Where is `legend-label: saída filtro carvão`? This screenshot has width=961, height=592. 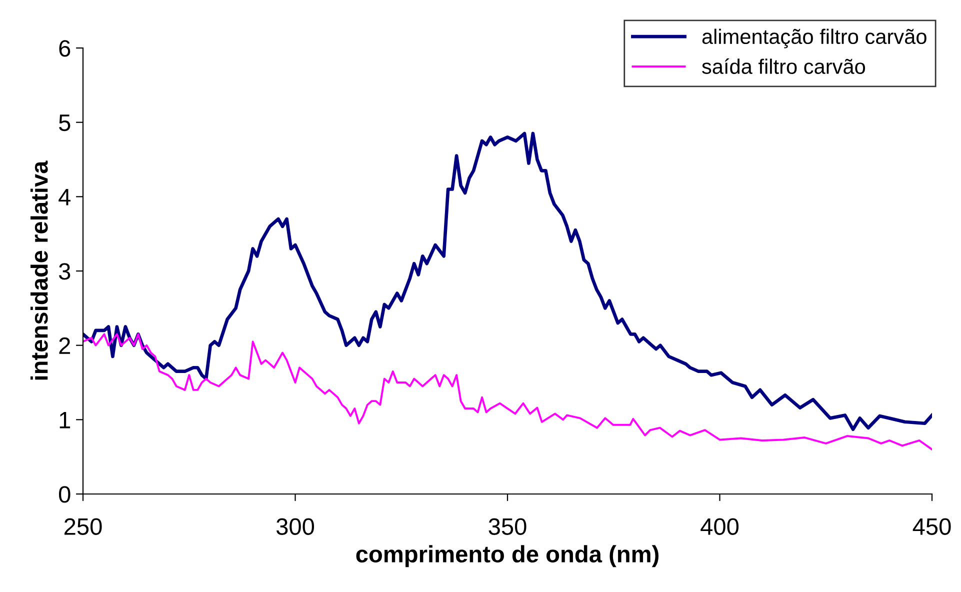
legend-label: saída filtro carvão is located at coordinates (784, 66).